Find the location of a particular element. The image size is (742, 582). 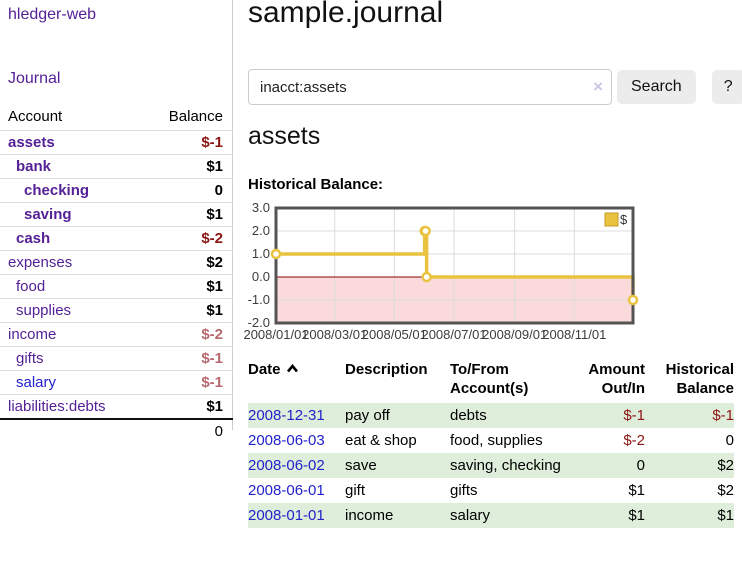

search-button: Search is located at coordinates (656, 87).